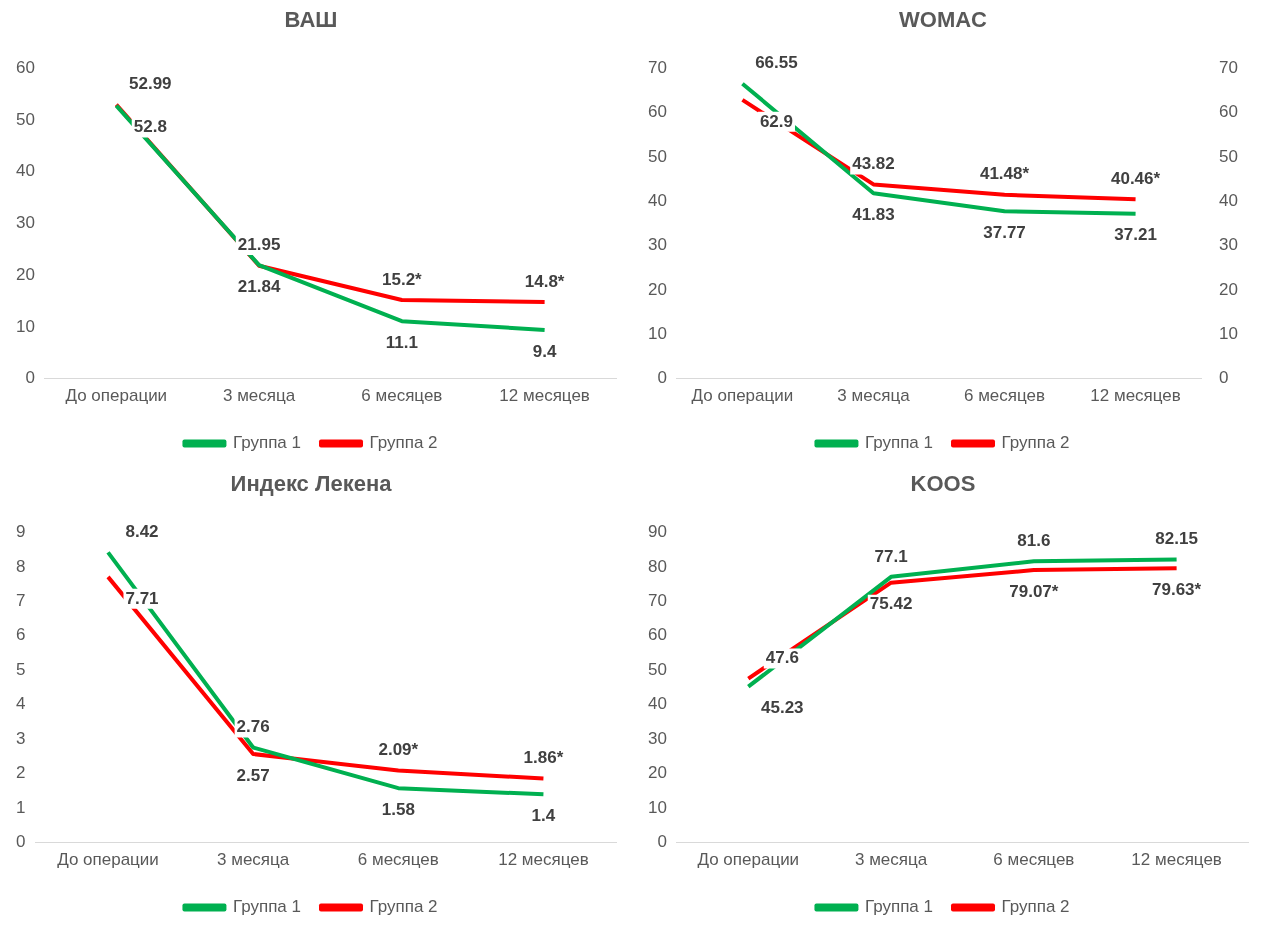 The width and height of the screenshot is (1264, 929). Describe the element at coordinates (891, 556) in the screenshot. I see `data-label: 77.1` at that location.